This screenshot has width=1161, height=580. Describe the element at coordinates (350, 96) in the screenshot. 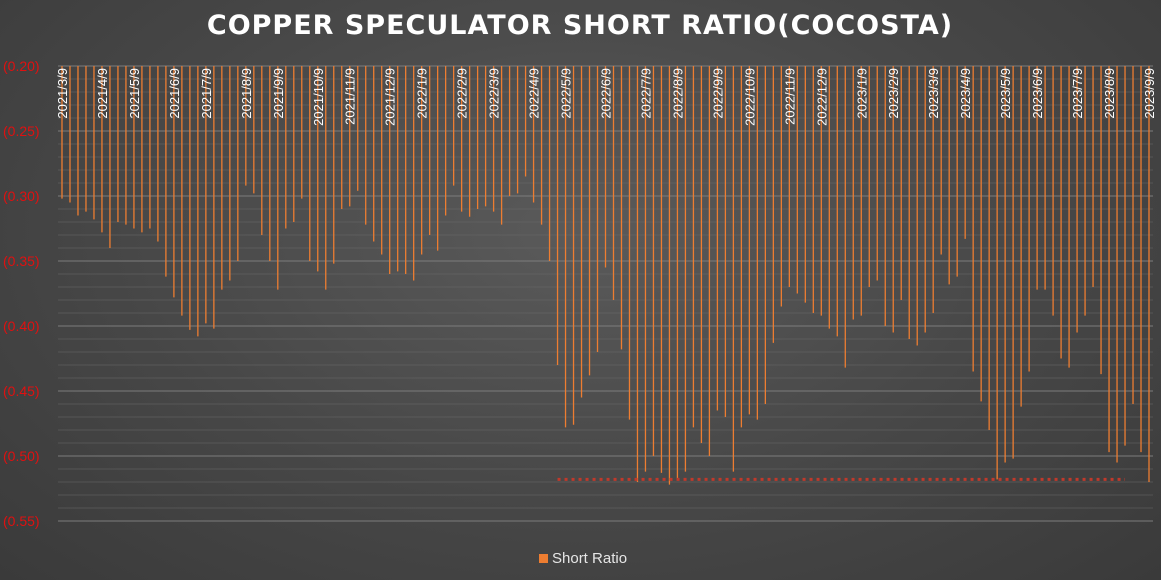

I see `x-tick-label: 2021/11/9` at that location.